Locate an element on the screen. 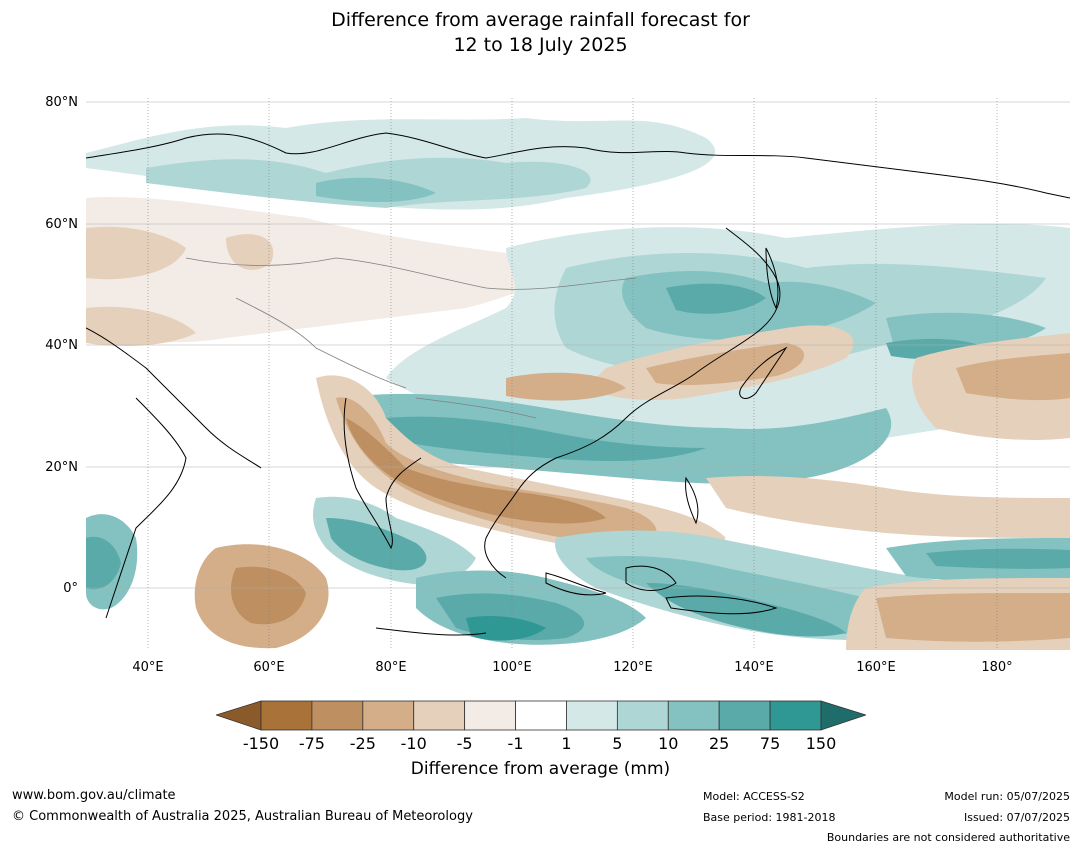  colorbar-tick-label: 25 is located at coordinates (719, 743).